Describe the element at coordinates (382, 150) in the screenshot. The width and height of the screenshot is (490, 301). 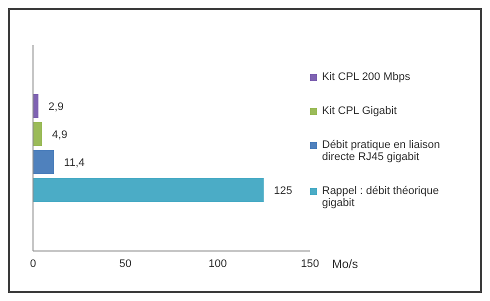
I see `legend-label: Débit pratique en liaison directe RJ45 gigabit` at that location.